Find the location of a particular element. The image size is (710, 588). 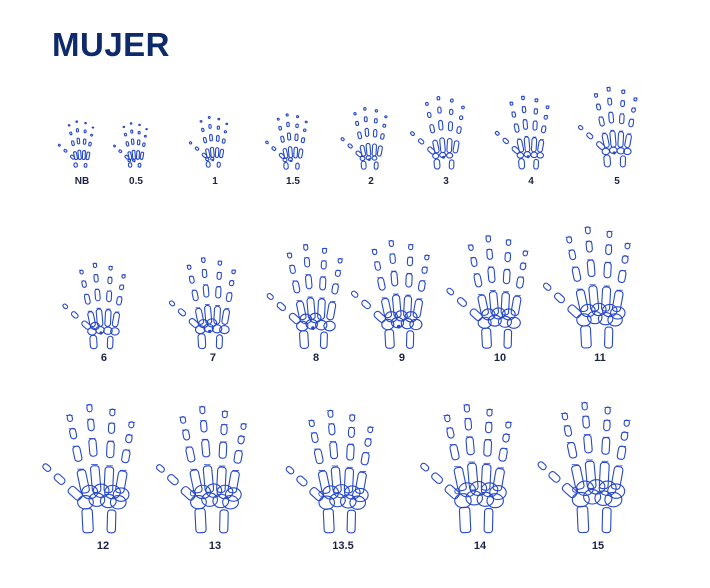

age-label: 12 is located at coordinates (103, 546).